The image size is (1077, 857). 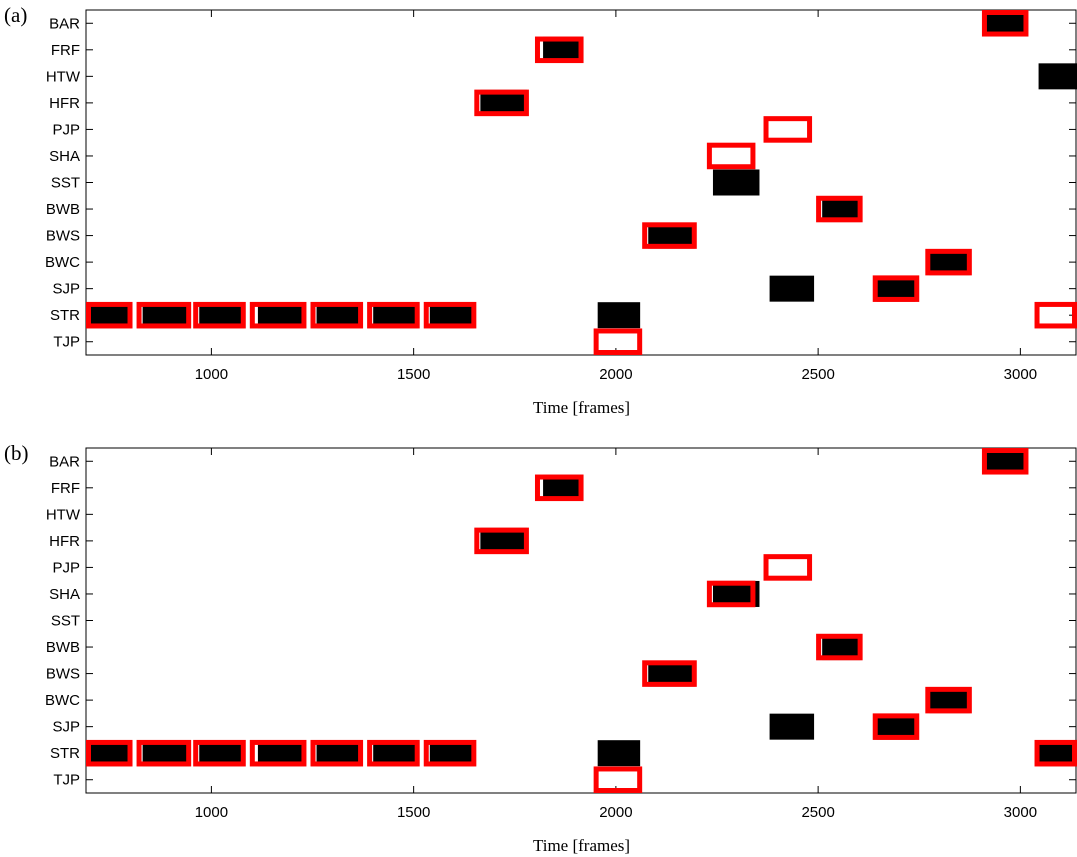 What do you see at coordinates (1057, 76) in the screenshot?
I see `interval-bar-htw` at bounding box center [1057, 76].